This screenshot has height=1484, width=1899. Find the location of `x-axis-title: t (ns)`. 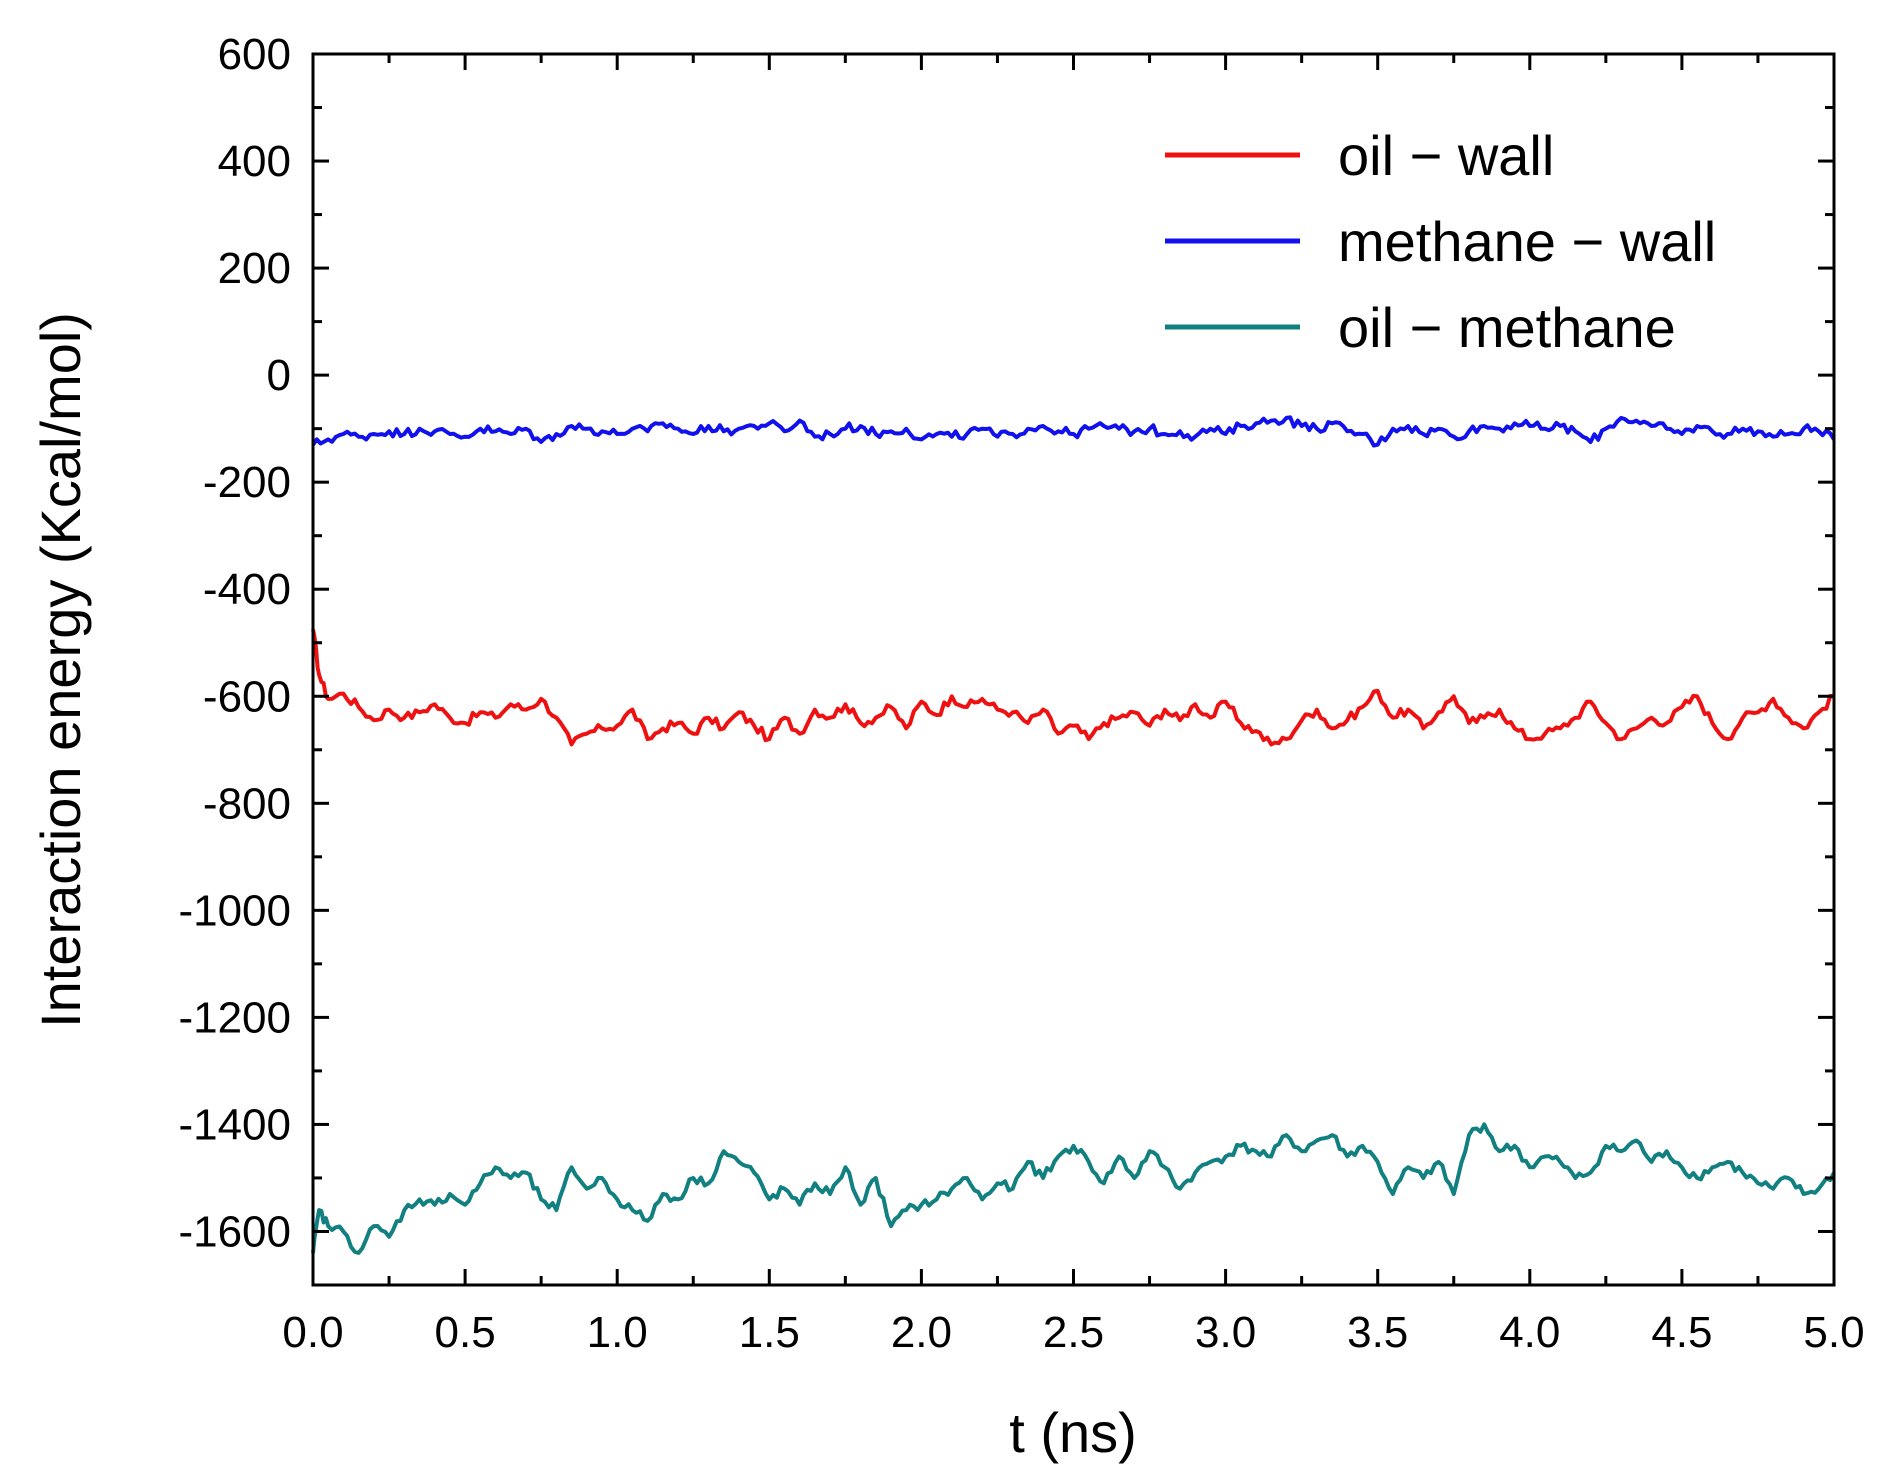

x-axis-title: t (ns) is located at coordinates (1073, 1432).